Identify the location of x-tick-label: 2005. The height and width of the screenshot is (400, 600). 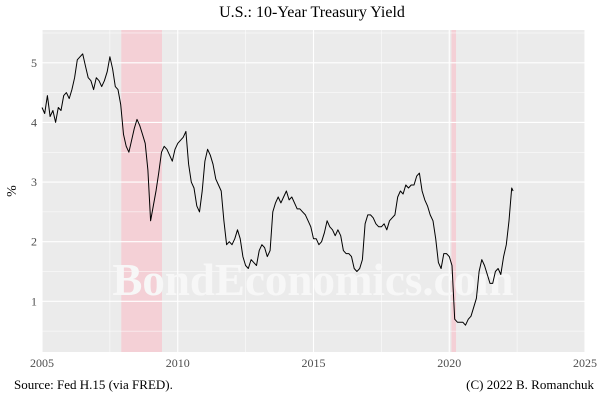
(42, 363).